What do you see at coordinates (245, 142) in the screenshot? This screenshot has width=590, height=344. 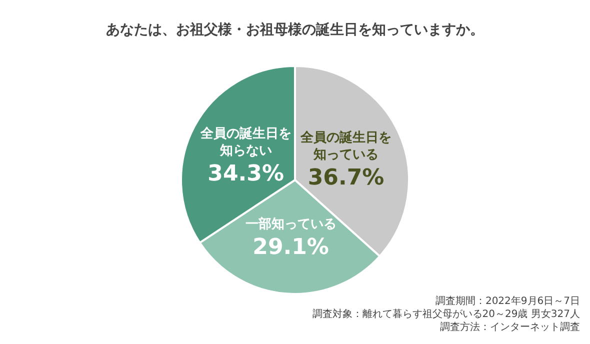 I see `slice-label: 全員の誕生日を知らない` at bounding box center [245, 142].